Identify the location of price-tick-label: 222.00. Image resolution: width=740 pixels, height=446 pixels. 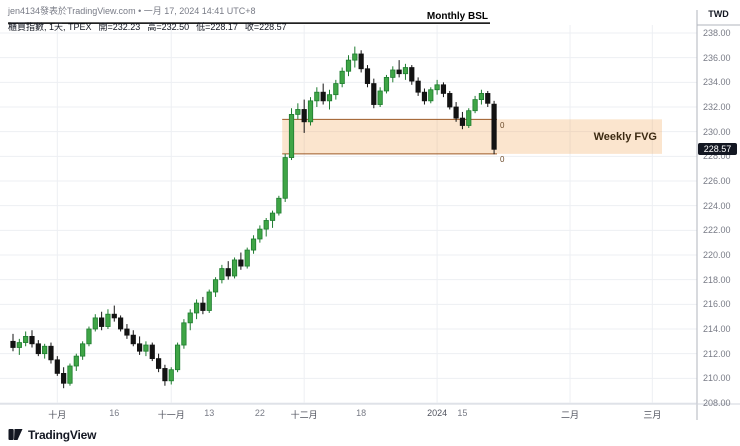
(717, 230).